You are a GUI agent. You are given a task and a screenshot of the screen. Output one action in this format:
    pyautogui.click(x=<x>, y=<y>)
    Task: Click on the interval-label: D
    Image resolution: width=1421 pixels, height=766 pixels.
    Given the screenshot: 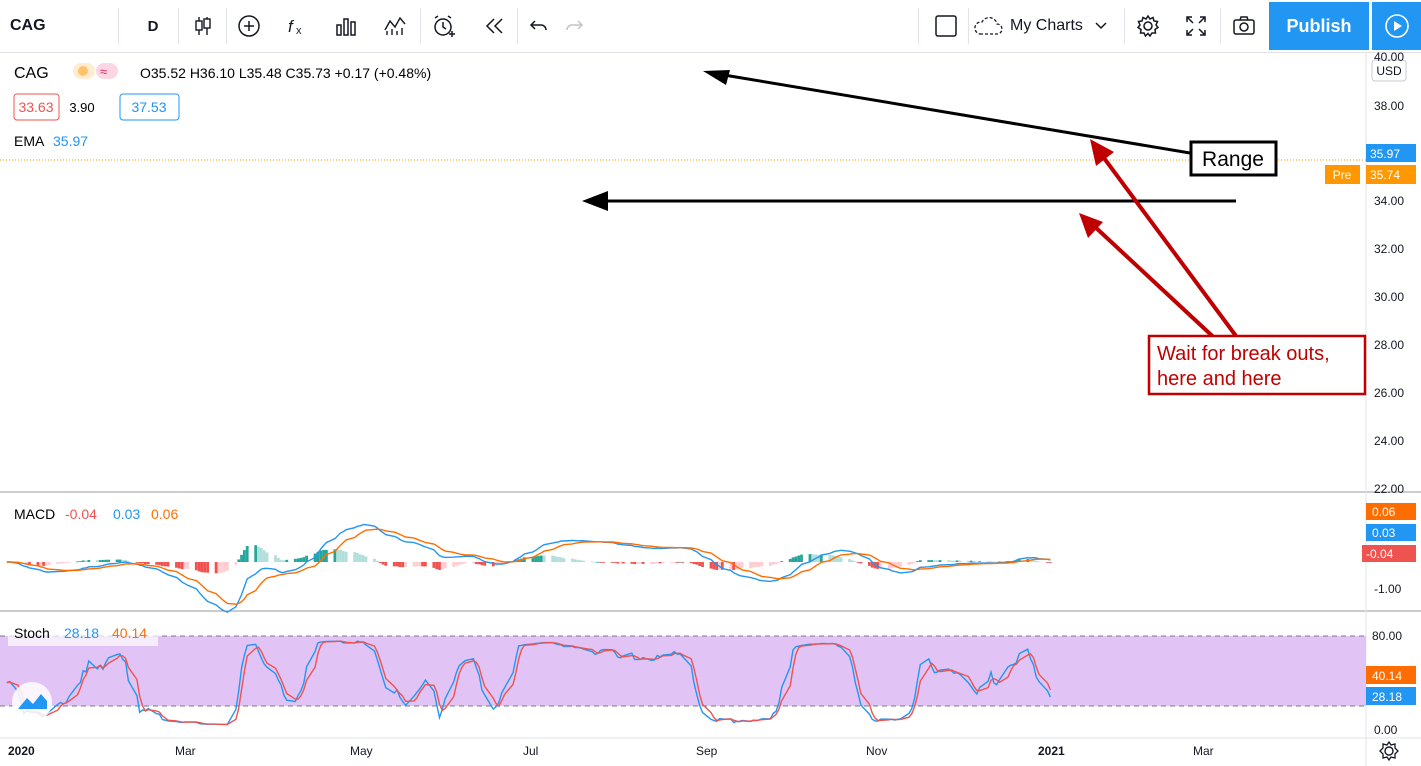 What is the action you would take?
    pyautogui.click(x=153, y=26)
    